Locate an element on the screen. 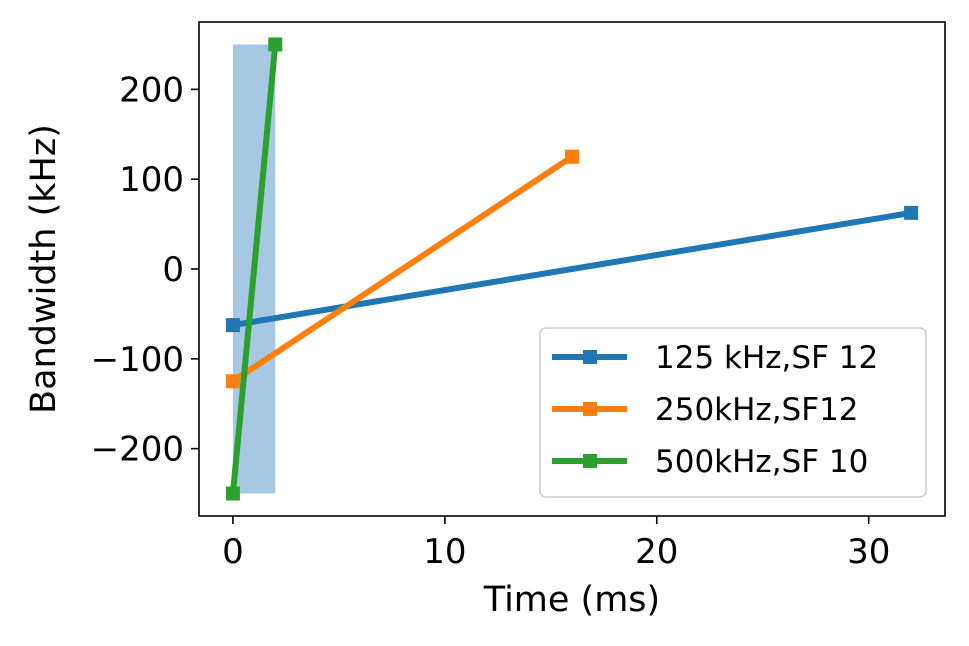 This screenshot has width=969, height=646. y-axis-label: Bandwidth (kHz) is located at coordinates (44, 269).